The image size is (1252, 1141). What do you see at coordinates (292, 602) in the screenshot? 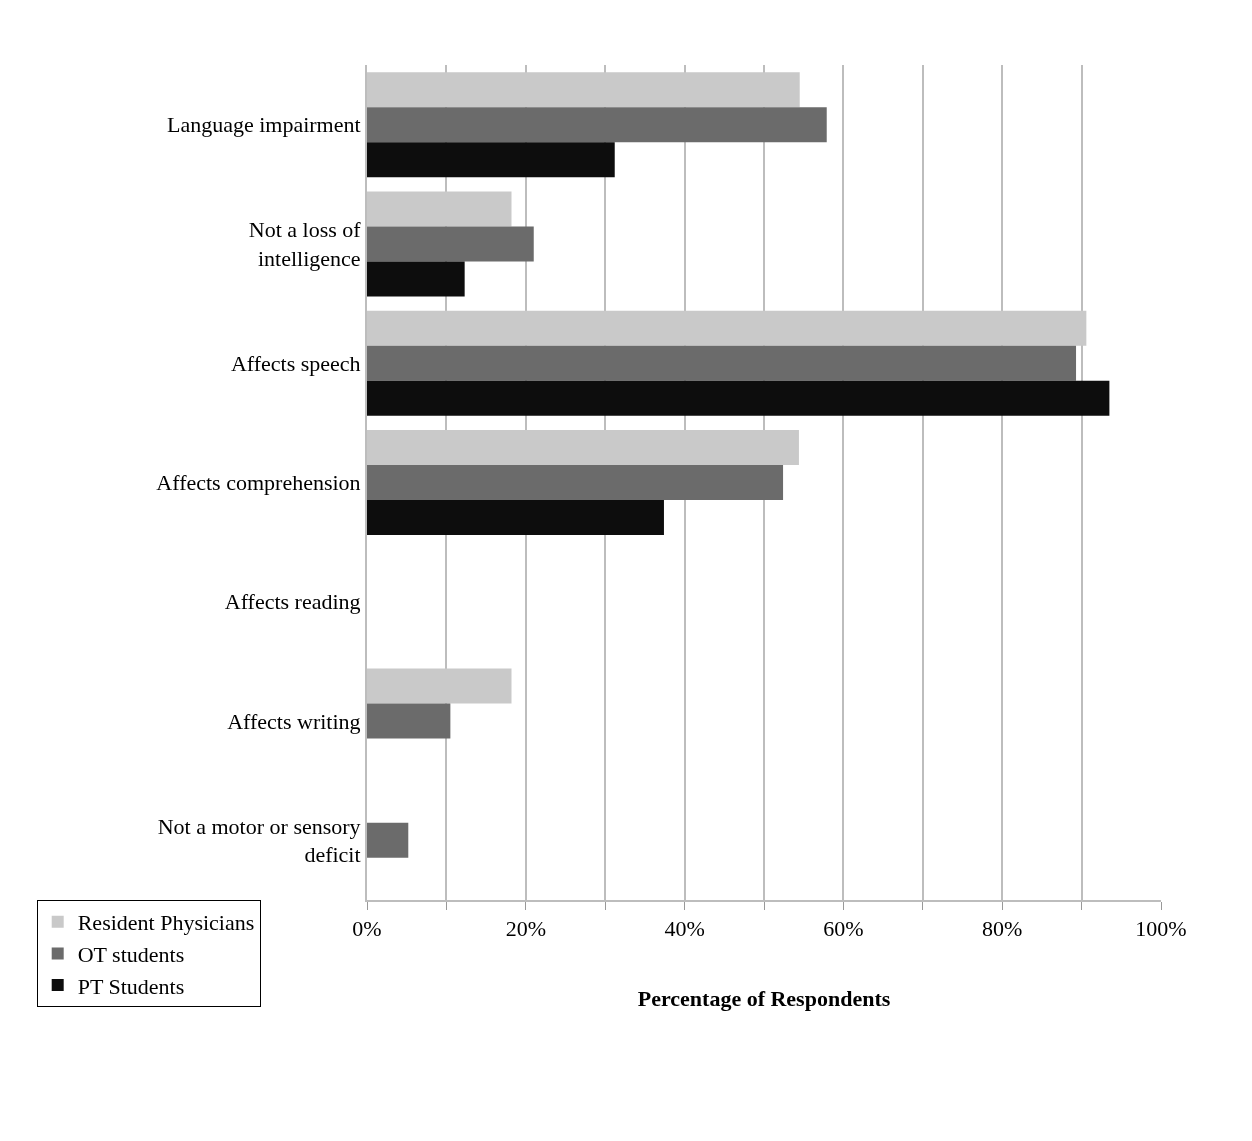
I see `y-tick-label: Affects reading` at bounding box center [292, 602].